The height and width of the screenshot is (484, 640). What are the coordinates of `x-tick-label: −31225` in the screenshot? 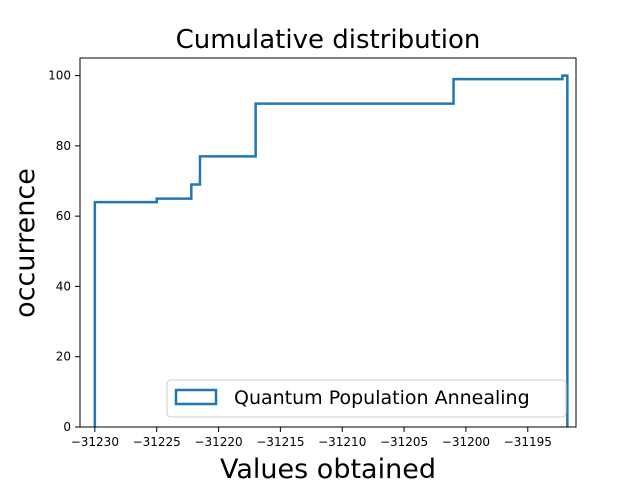 It's located at (157, 442).